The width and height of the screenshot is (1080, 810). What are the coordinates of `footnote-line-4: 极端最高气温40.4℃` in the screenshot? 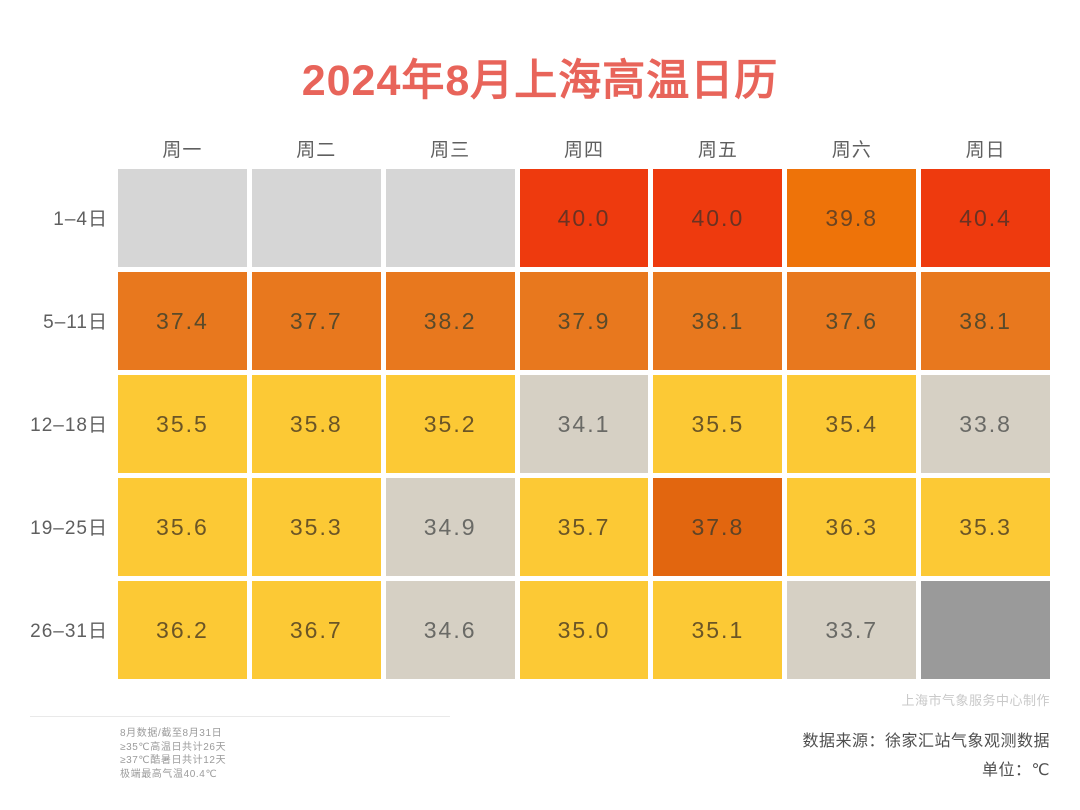 It's located at (169, 774).